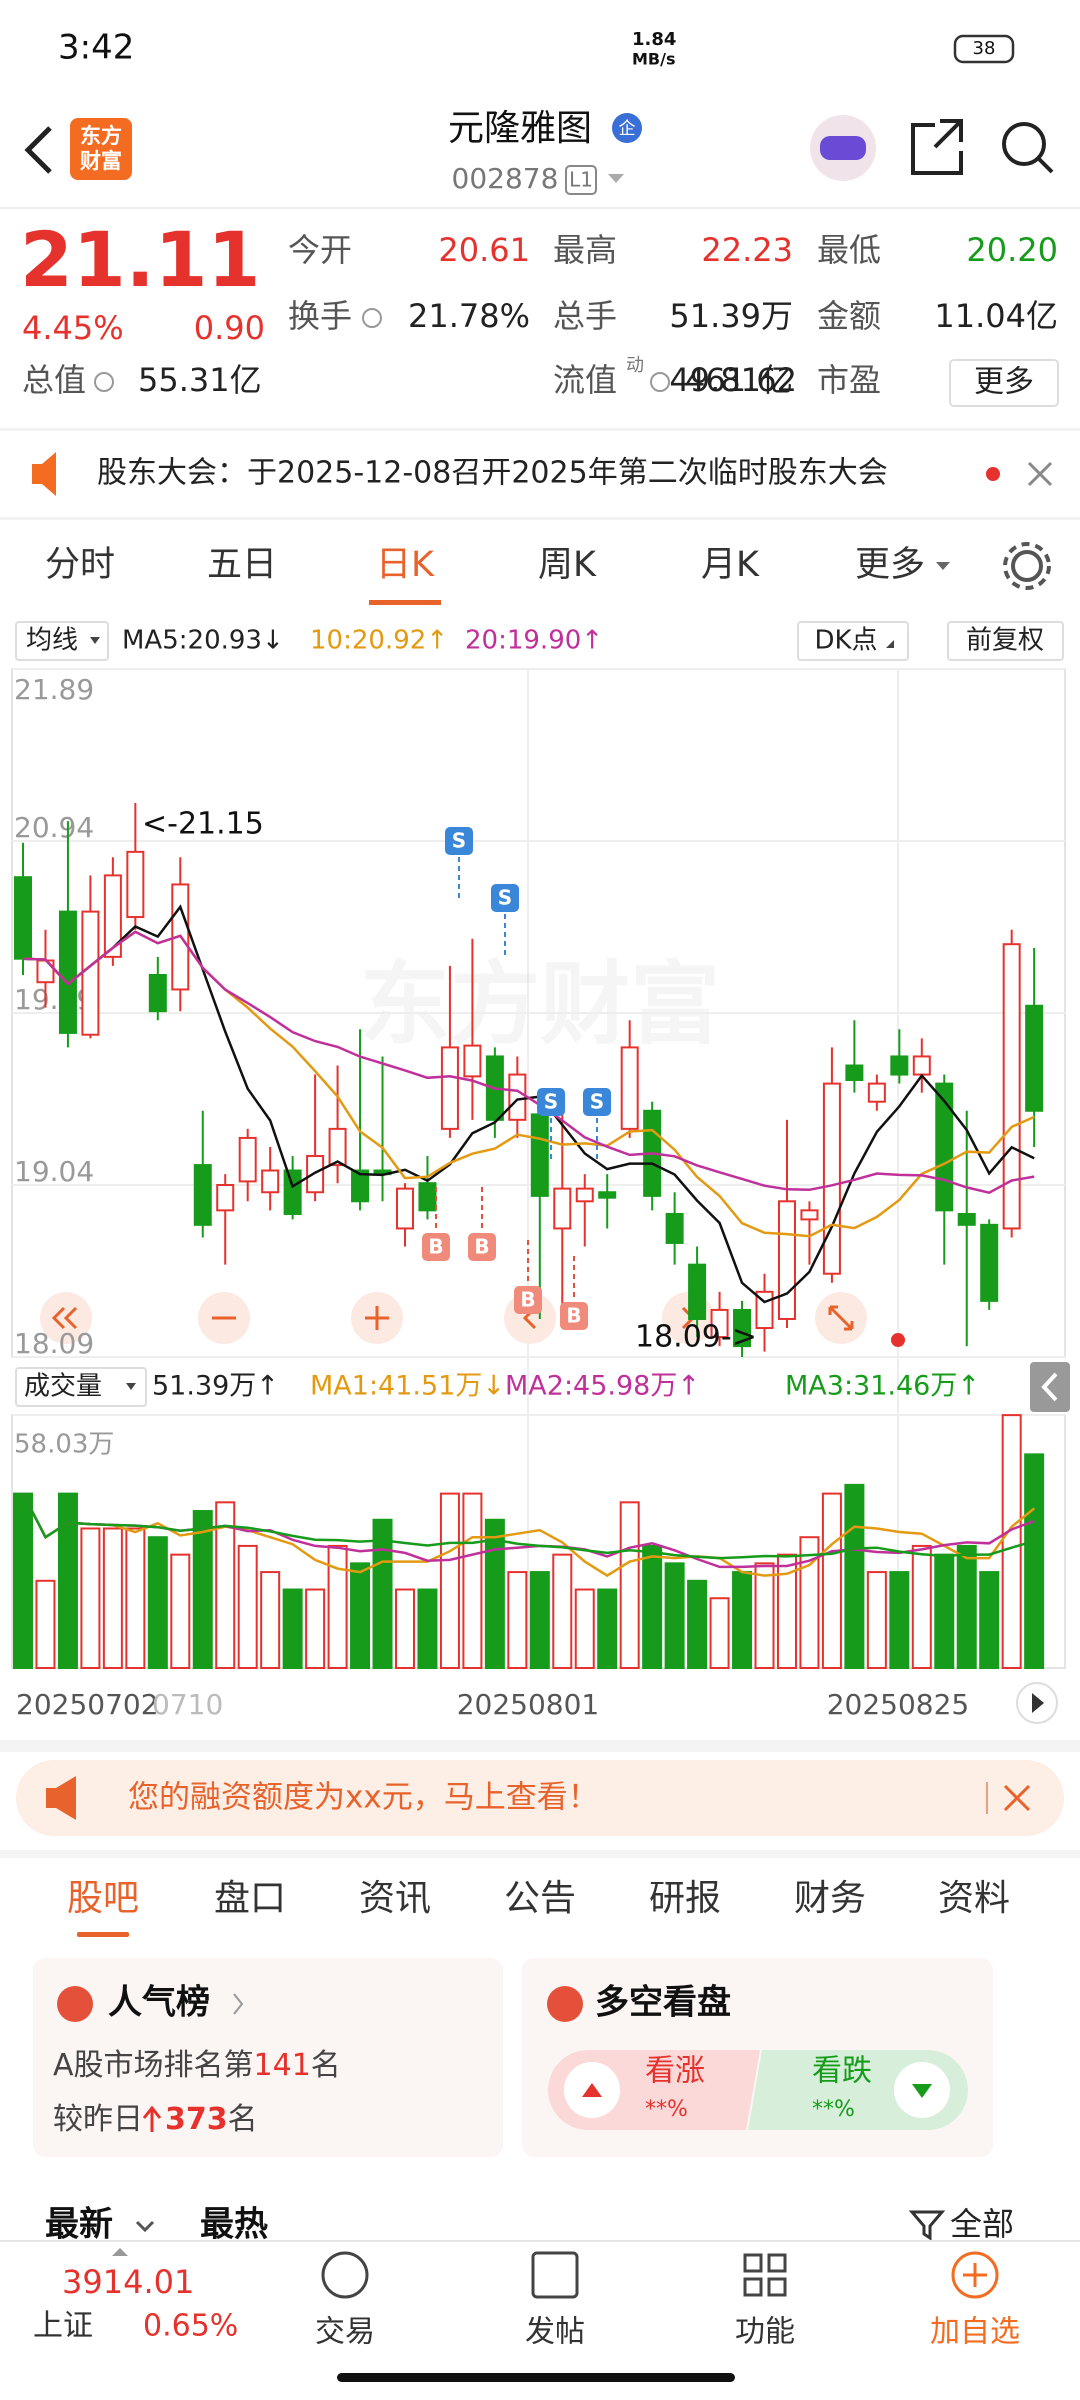  What do you see at coordinates (660, 382) in the screenshot?
I see `info-icon` at bounding box center [660, 382].